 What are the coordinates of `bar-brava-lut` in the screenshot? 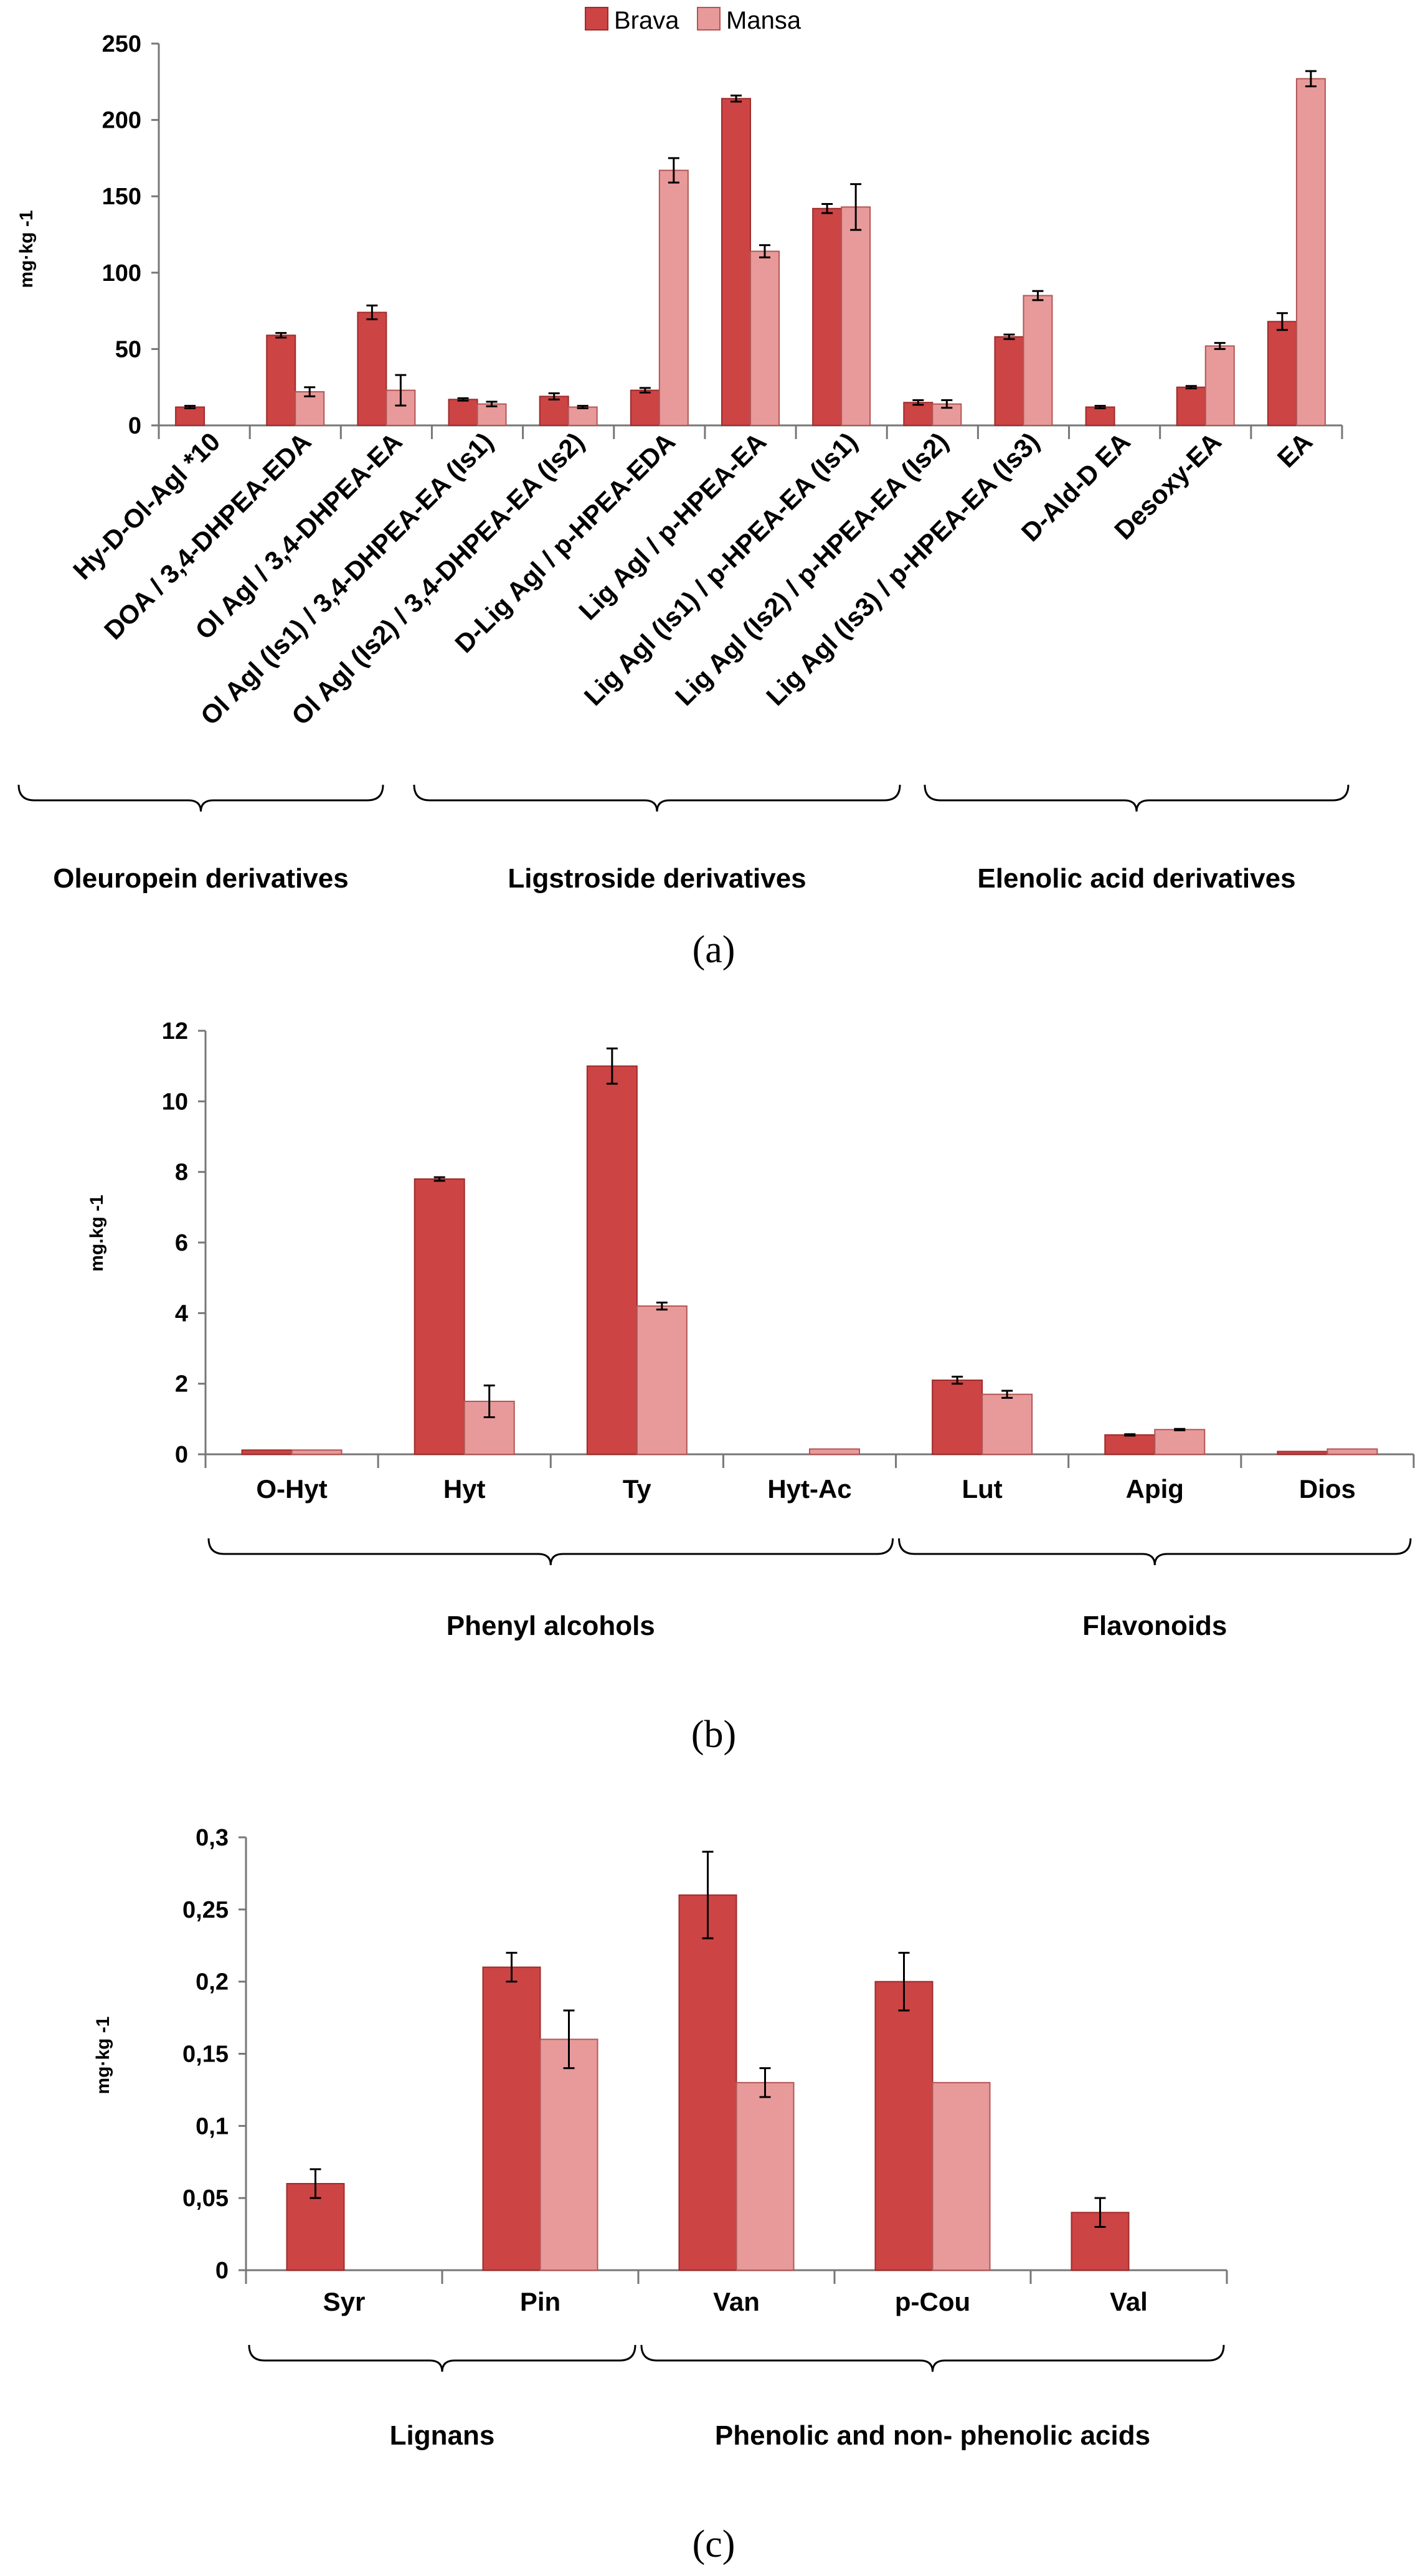 It's located at (957, 1418).